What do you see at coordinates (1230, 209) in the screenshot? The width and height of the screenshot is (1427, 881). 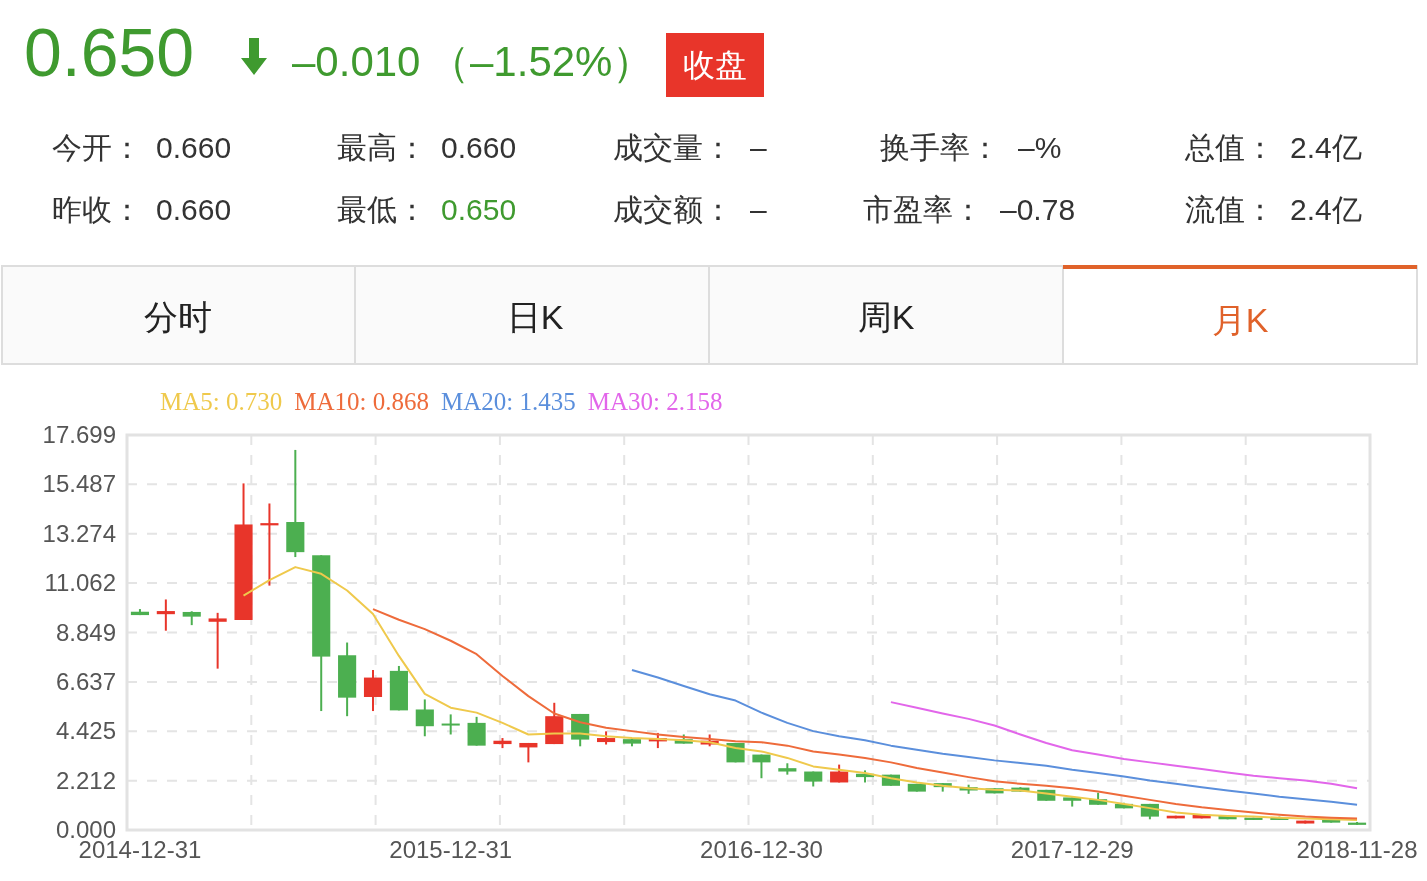 I see `text: 流值：` at bounding box center [1230, 209].